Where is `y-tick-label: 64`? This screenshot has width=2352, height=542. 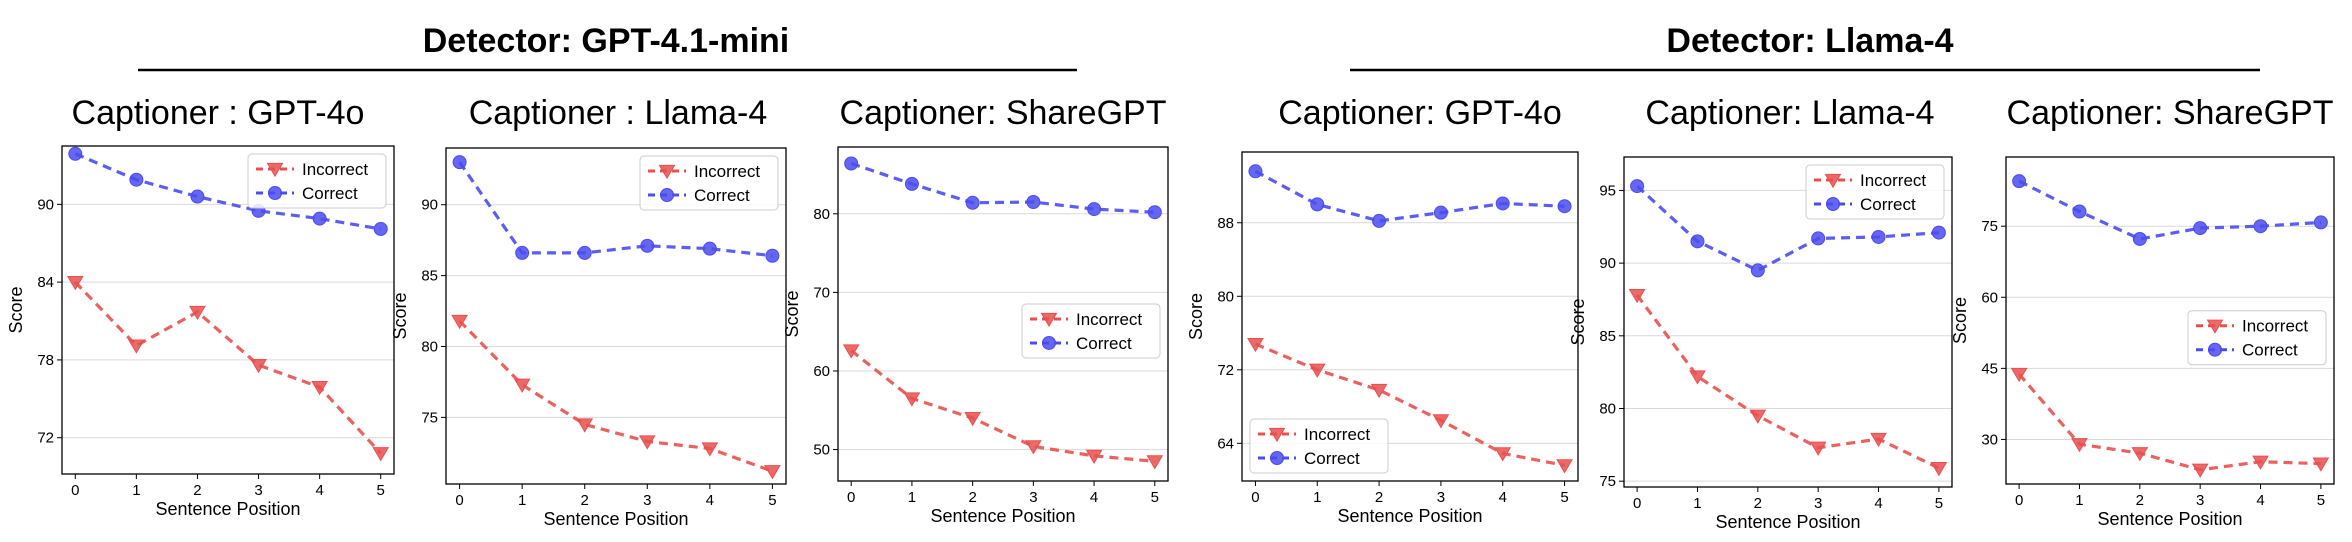 y-tick-label: 64 is located at coordinates (1225, 443).